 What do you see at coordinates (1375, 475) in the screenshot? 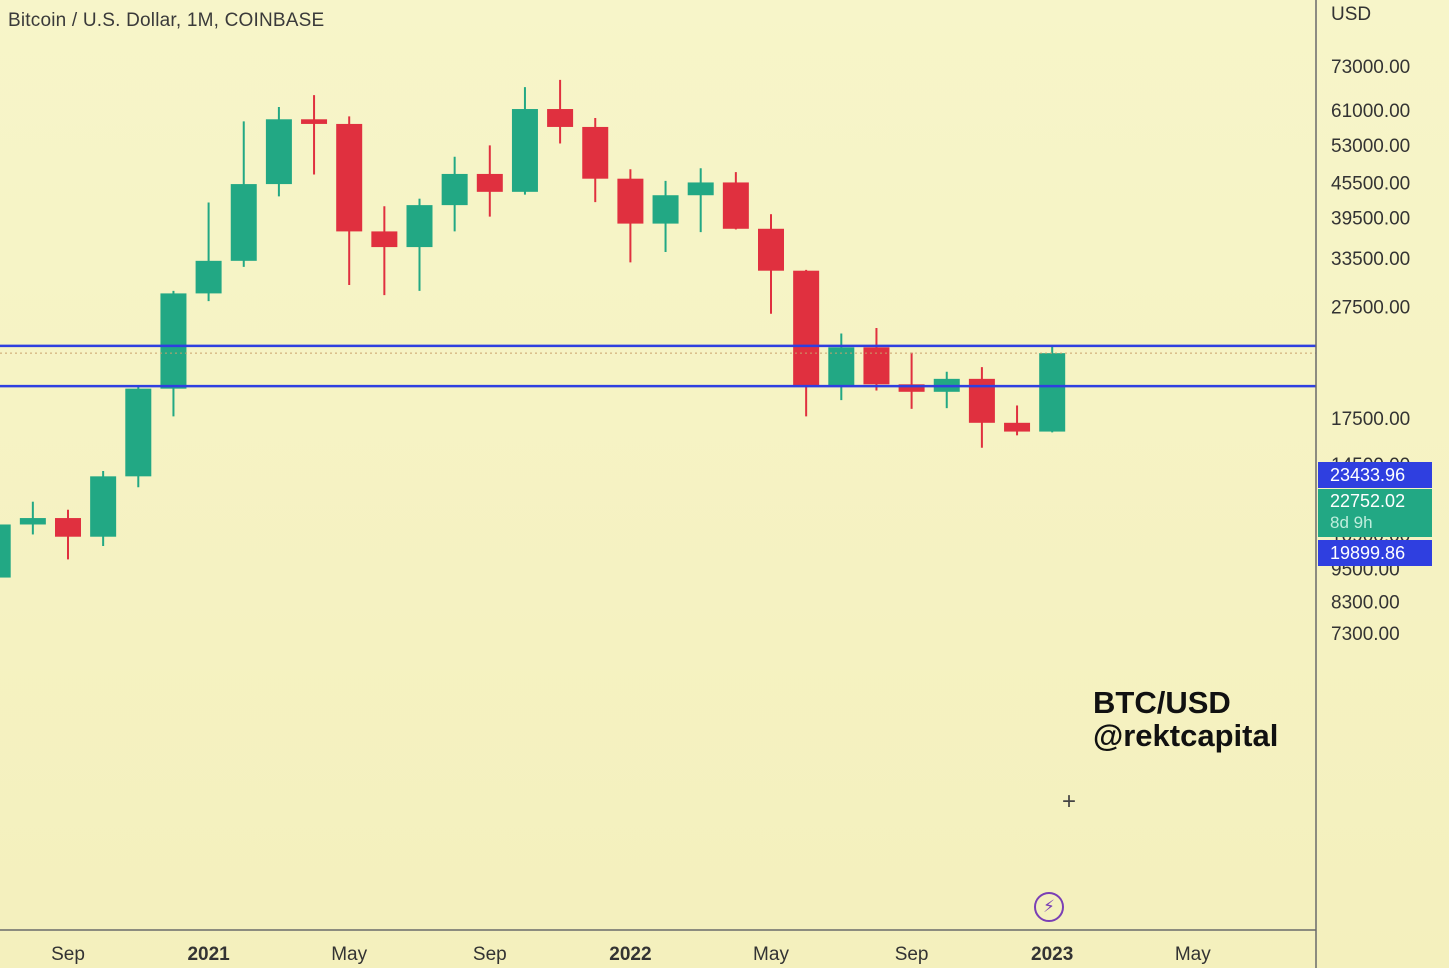
I see `resistance-level-badge: 23433.96` at bounding box center [1375, 475].